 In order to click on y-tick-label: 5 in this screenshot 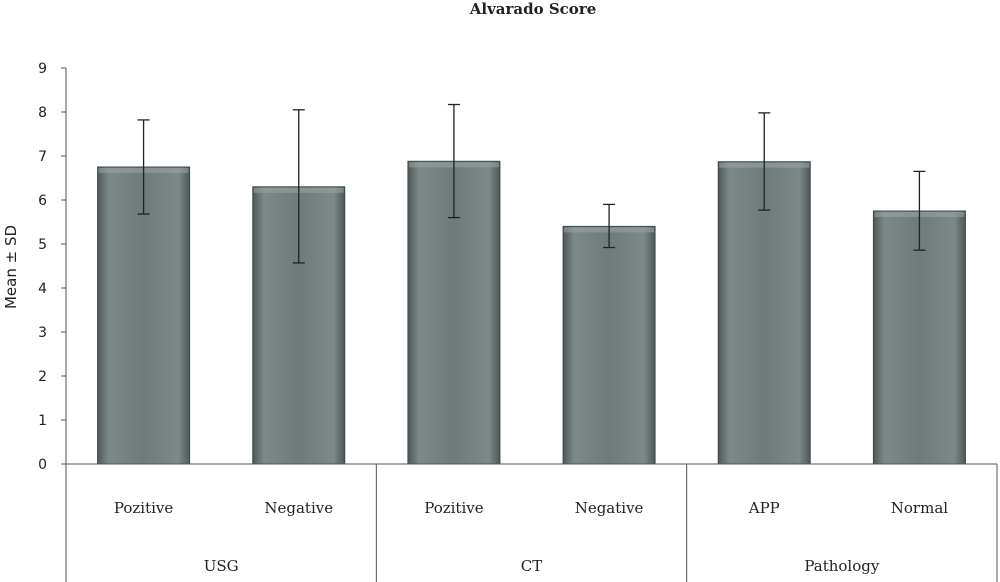, I will do `click(42, 245)`.